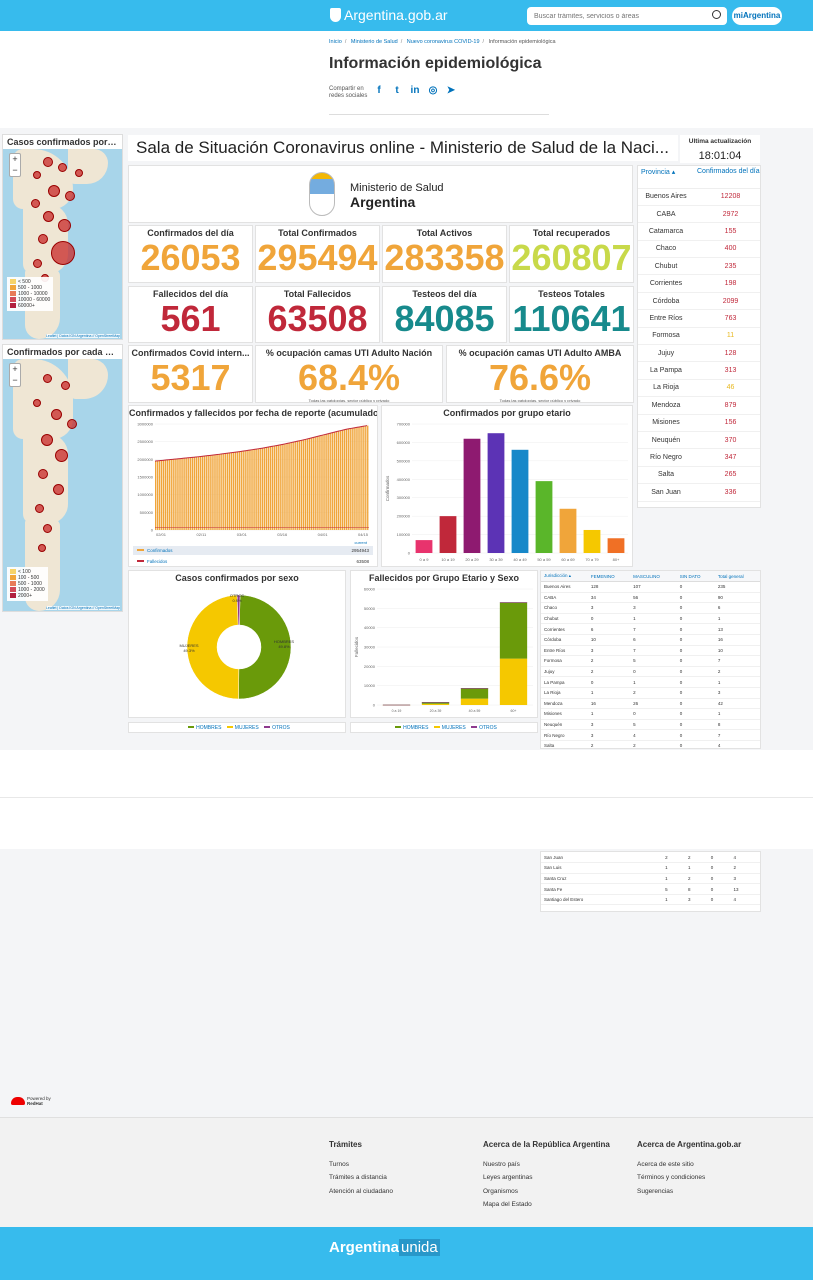 The height and width of the screenshot is (1280, 813). I want to click on table-row: Santa Fe 5 8 0 13, so click(650, 889).